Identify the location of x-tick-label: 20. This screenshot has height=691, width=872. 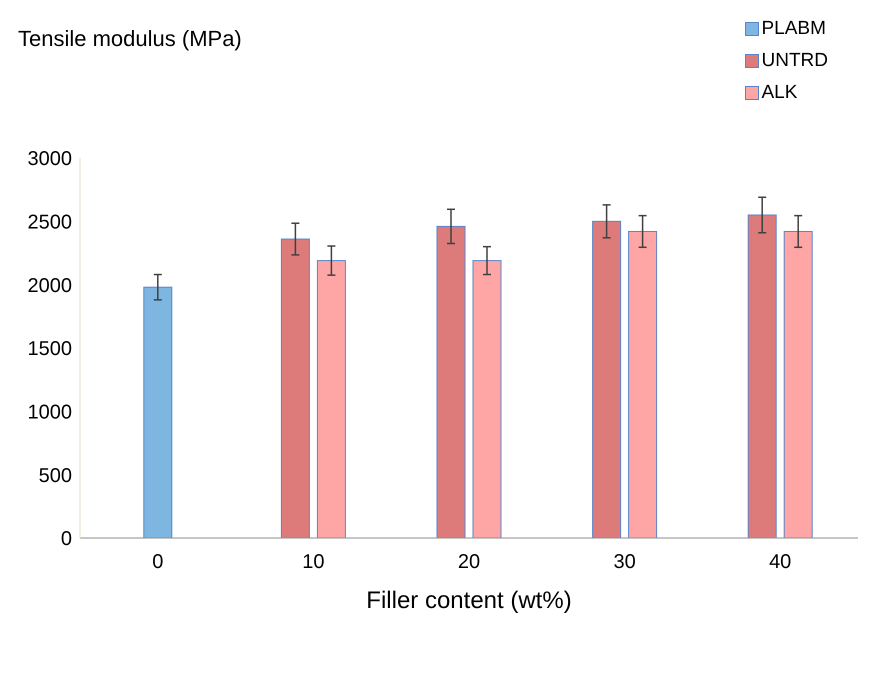
(469, 562).